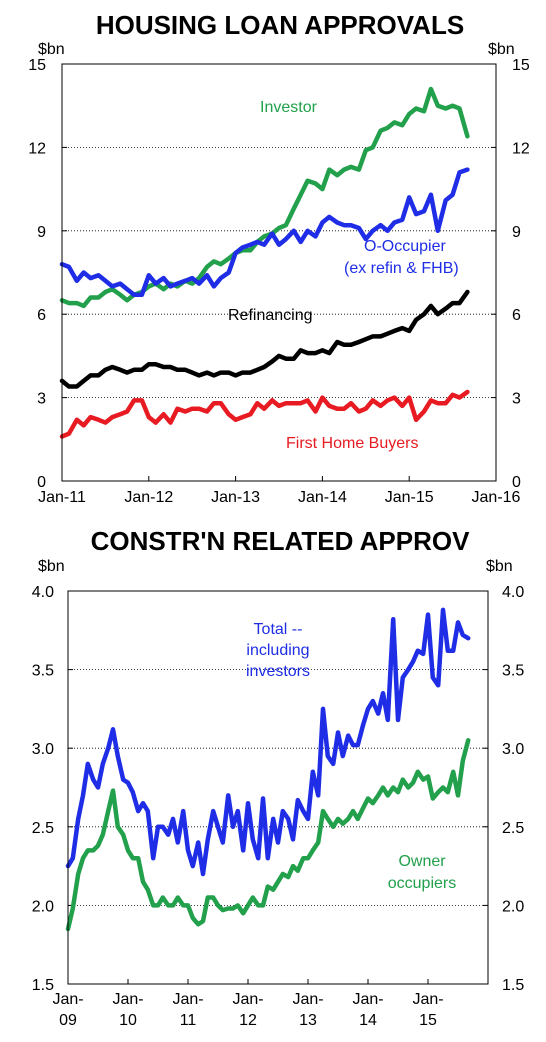 The height and width of the screenshot is (1042, 546). What do you see at coordinates (43, 828) in the screenshot?
I see `y-tick-label-left: 2.5` at bounding box center [43, 828].